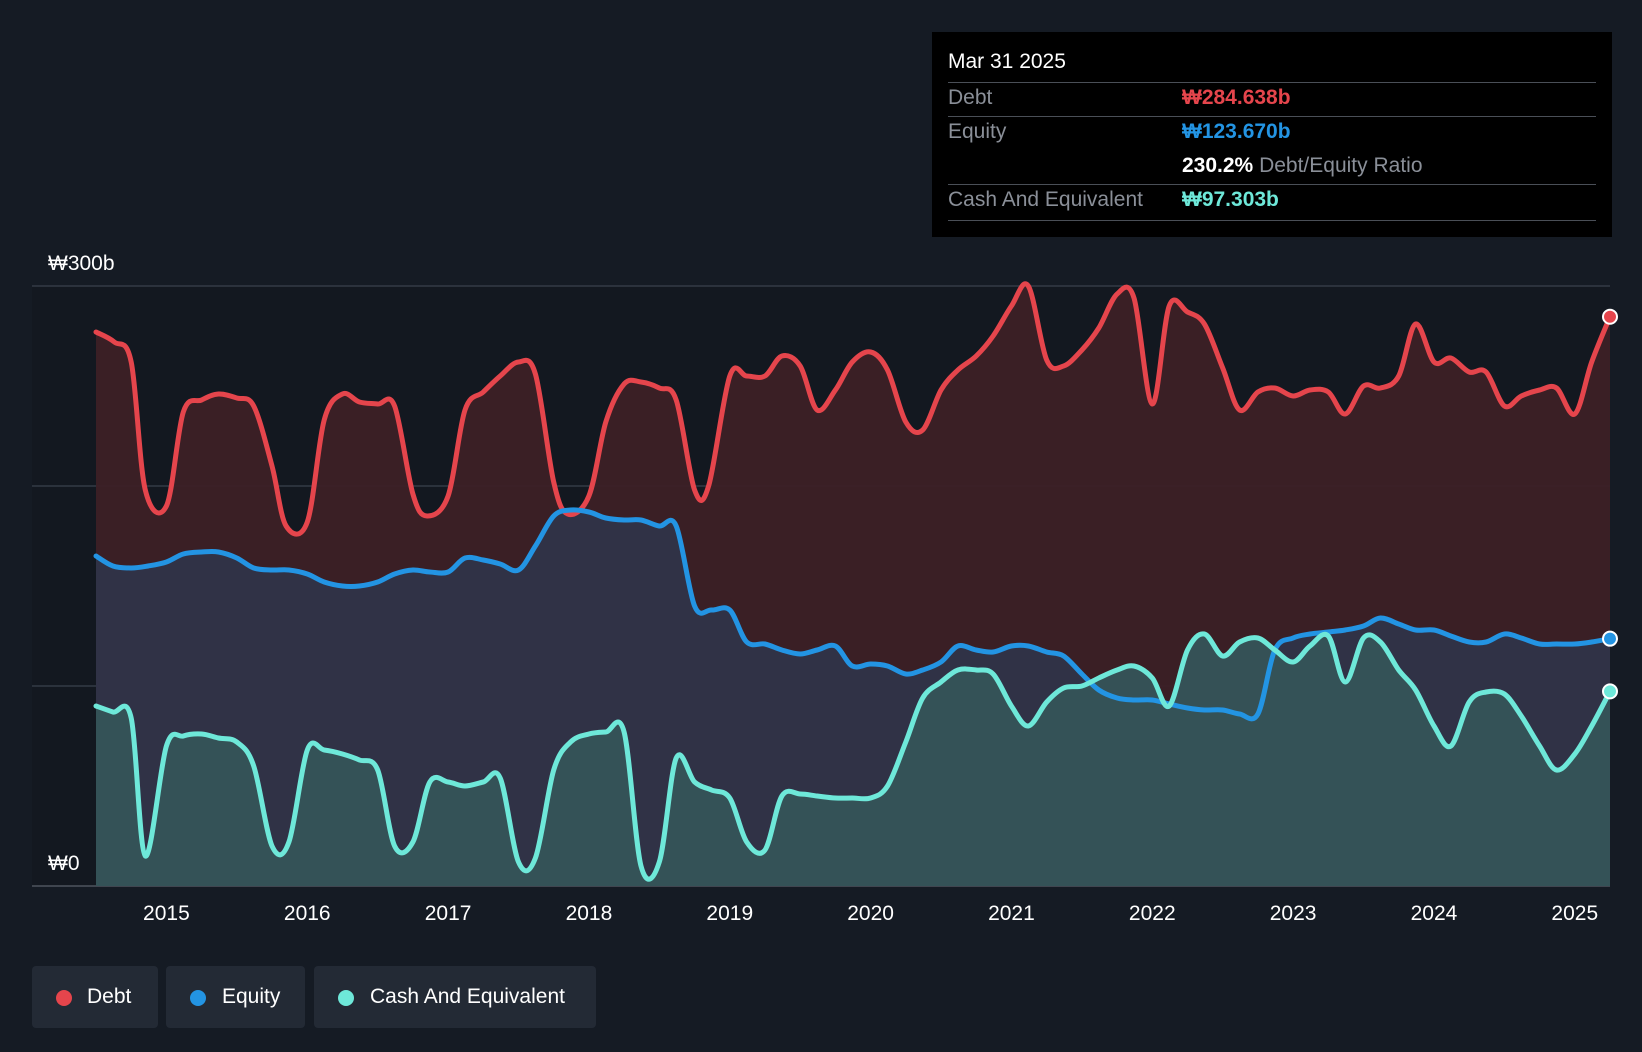  I want to click on x-tick-label: 2021, so click(1011, 913).